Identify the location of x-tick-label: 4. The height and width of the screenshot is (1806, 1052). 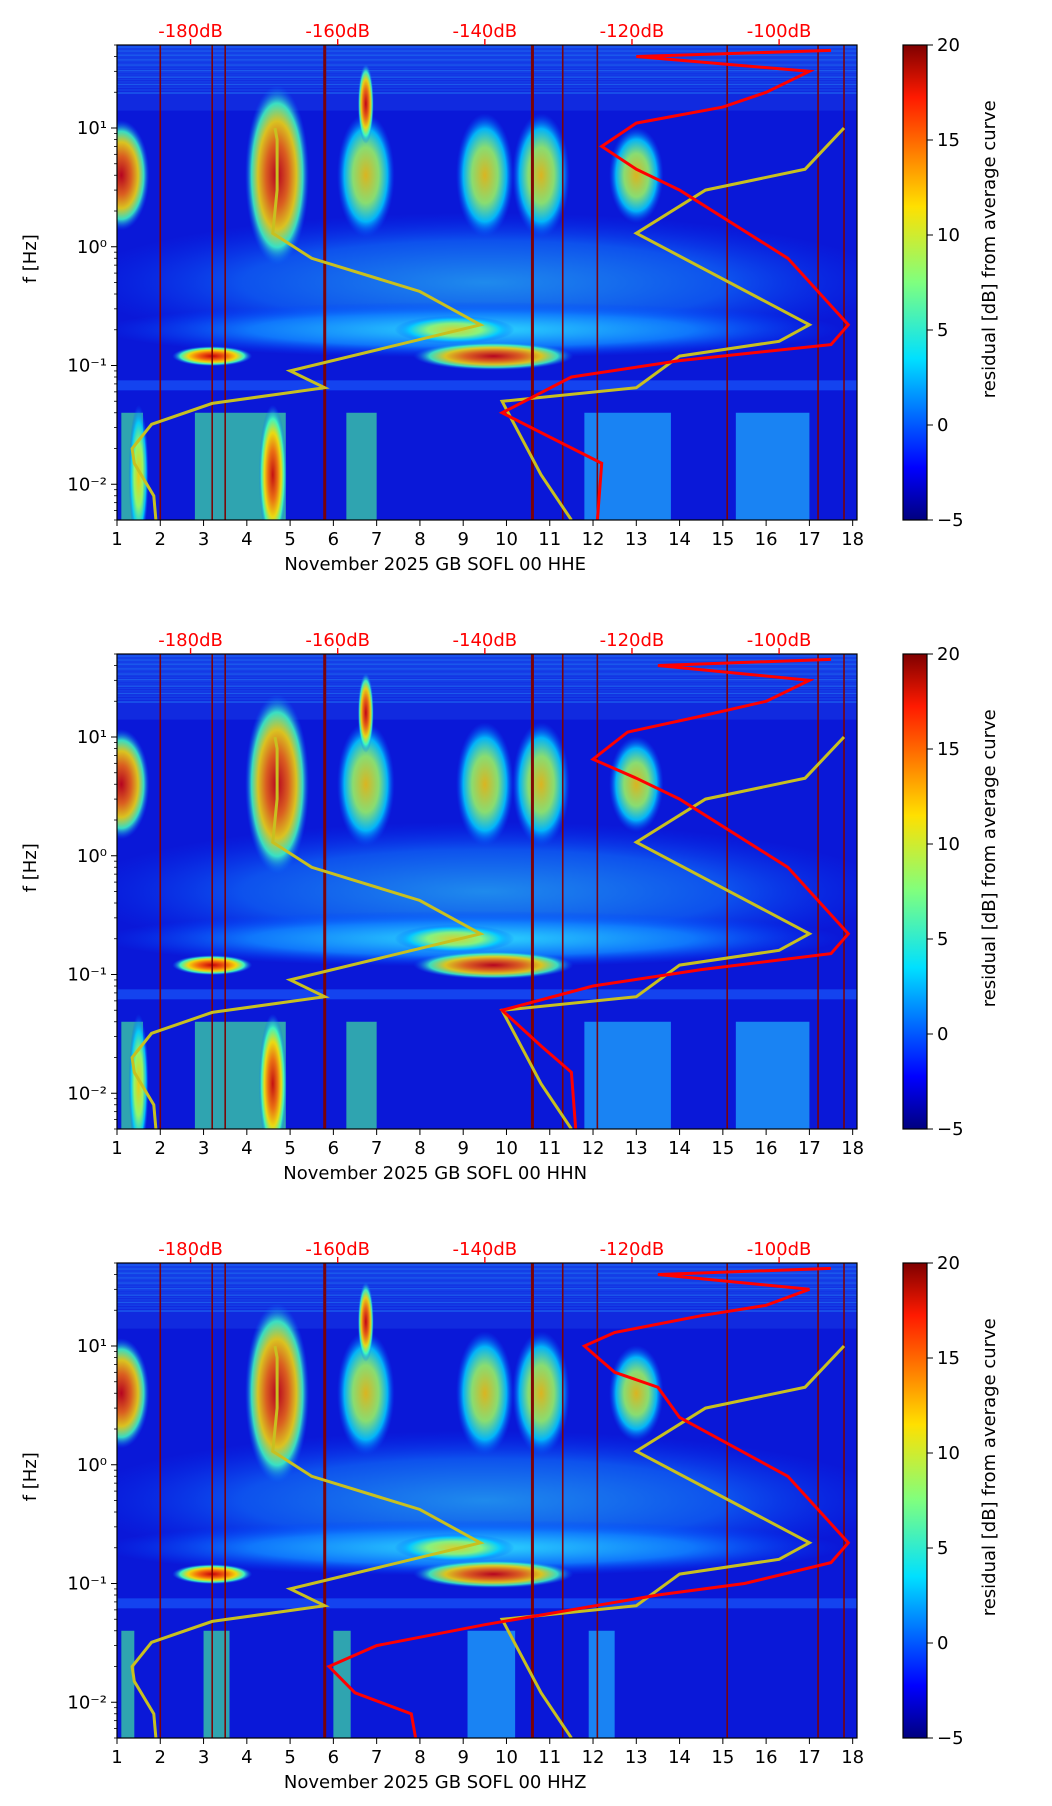
(246, 1757).